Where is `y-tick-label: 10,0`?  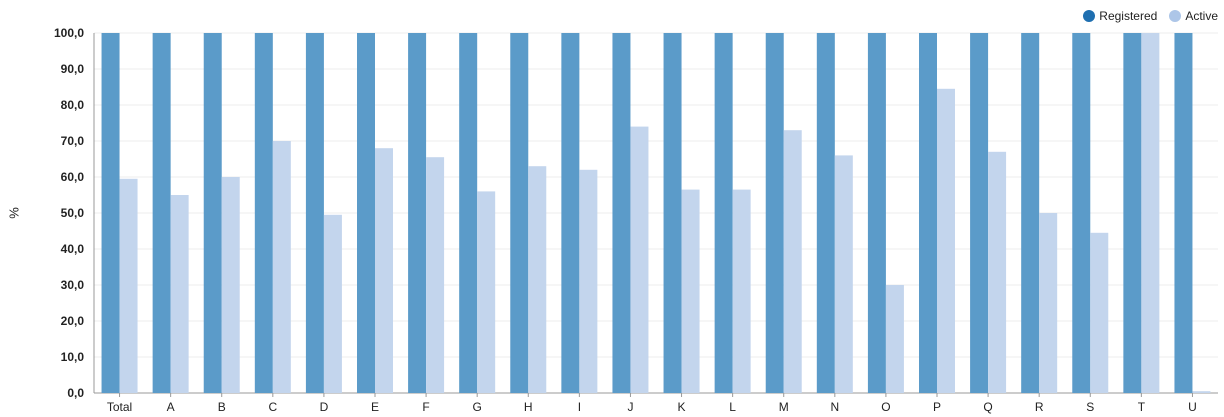 y-tick-label: 10,0 is located at coordinates (73, 357).